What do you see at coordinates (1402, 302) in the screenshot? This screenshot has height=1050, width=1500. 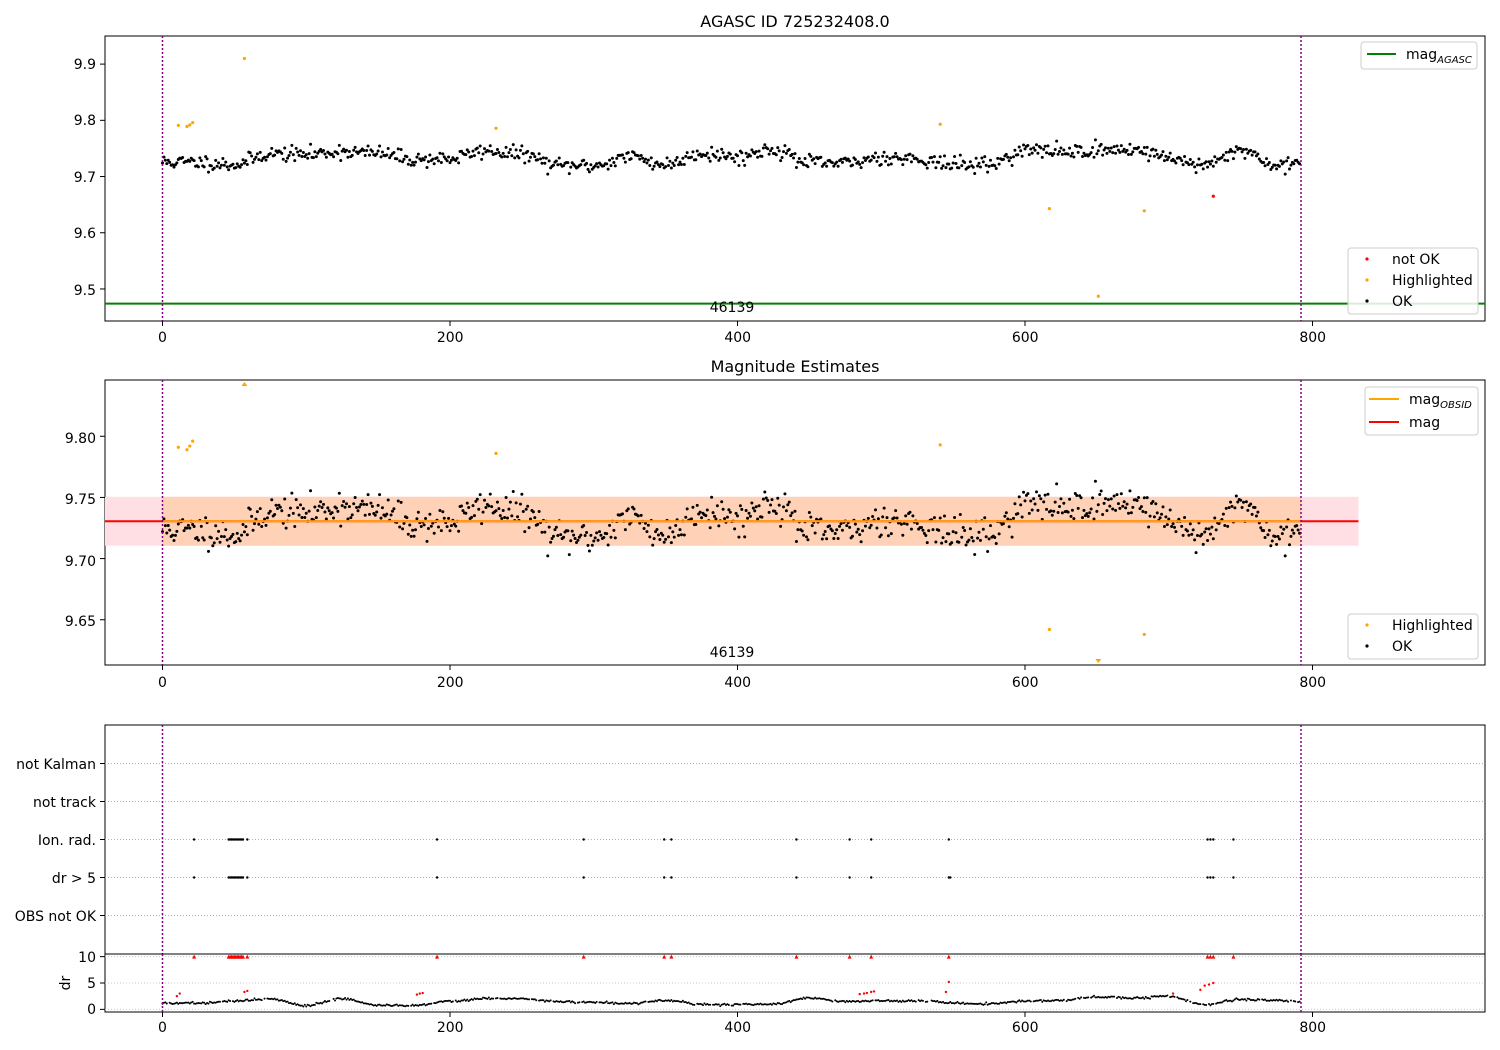 I see `legend-ok: OK` at bounding box center [1402, 302].